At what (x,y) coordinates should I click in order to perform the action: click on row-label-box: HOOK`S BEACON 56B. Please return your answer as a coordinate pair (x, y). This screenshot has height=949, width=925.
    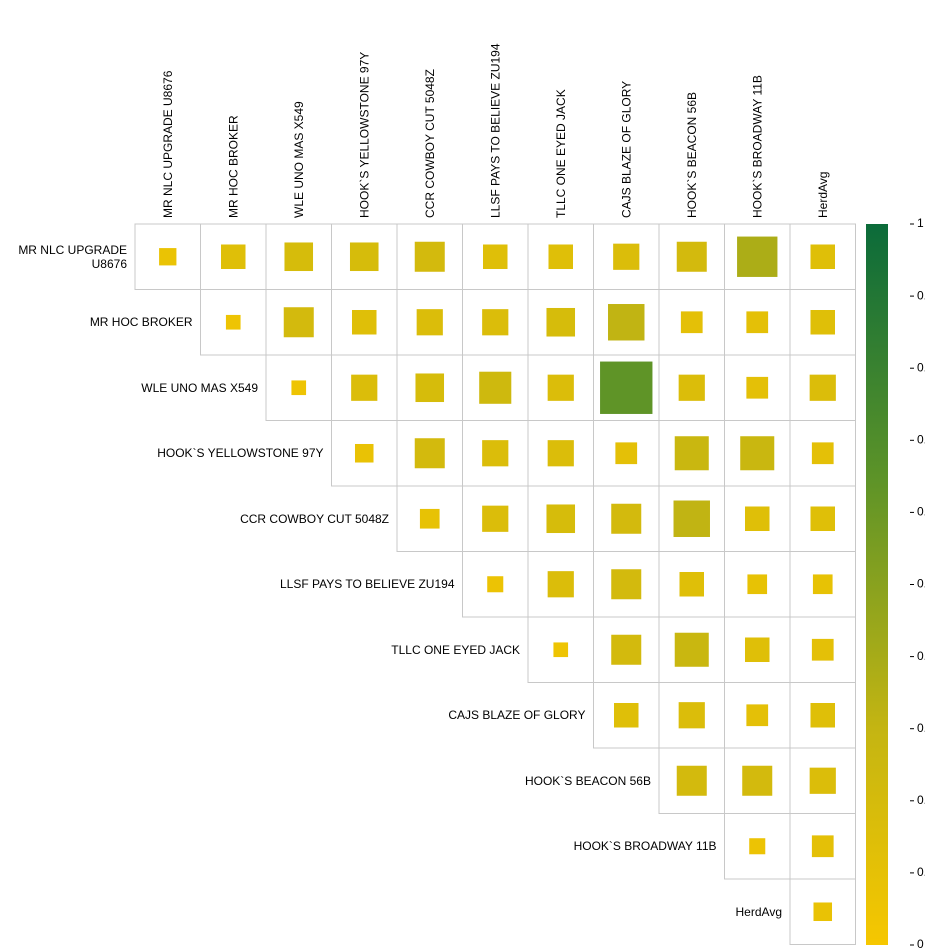
    Looking at the image, I should click on (587, 780).